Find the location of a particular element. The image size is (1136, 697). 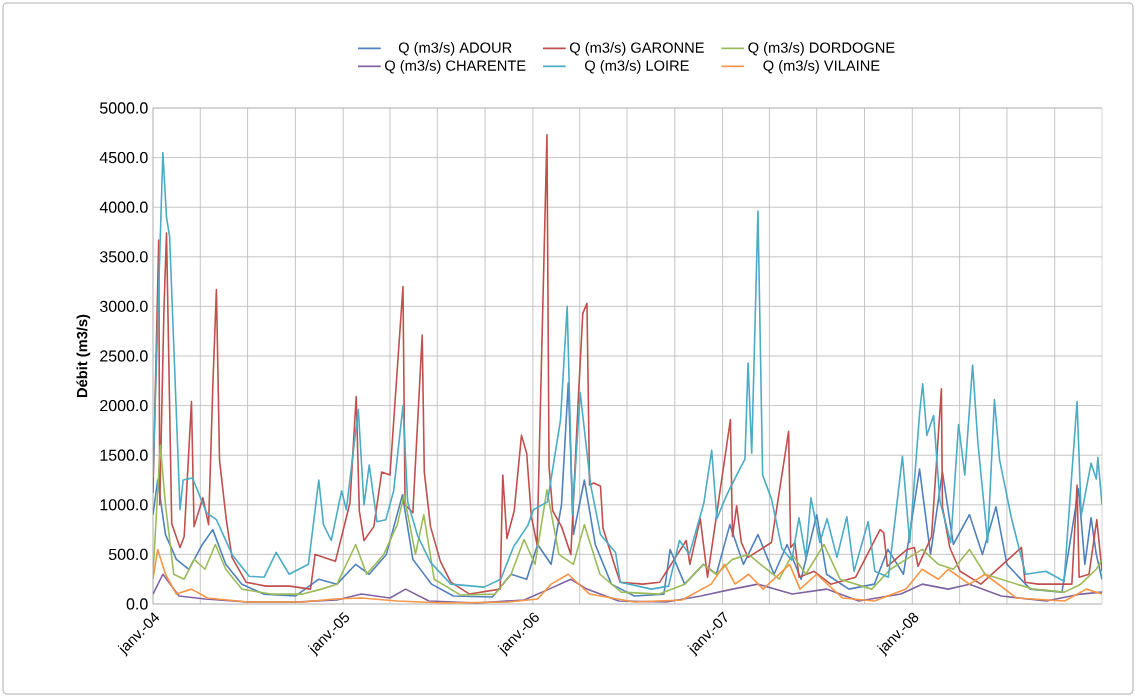

y-tick-label: 0.0 is located at coordinates (137, 604).